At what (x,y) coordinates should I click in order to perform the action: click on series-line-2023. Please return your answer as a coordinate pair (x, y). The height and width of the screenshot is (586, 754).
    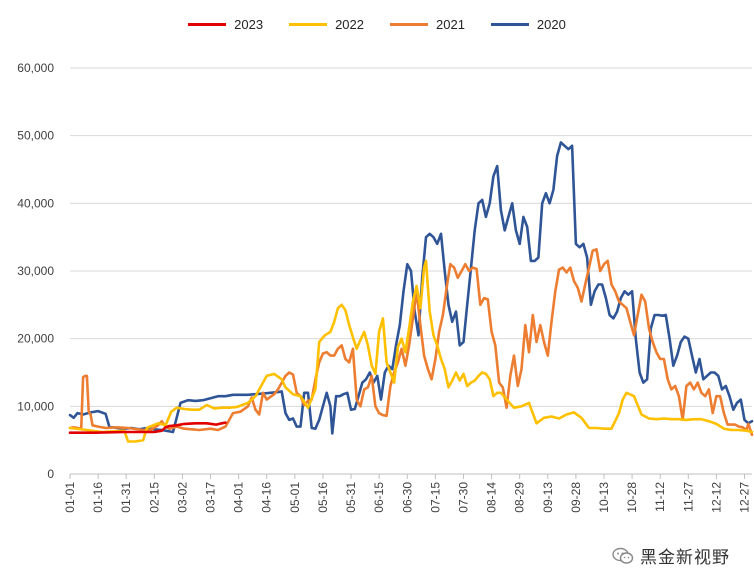
    Looking at the image, I should click on (147, 427).